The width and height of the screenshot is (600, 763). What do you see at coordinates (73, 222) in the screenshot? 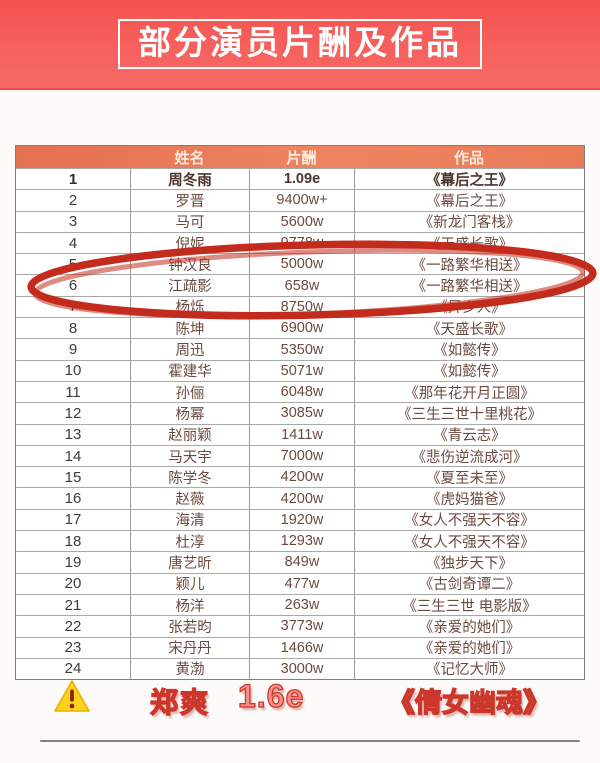
I see `cell-rank: 3` at bounding box center [73, 222].